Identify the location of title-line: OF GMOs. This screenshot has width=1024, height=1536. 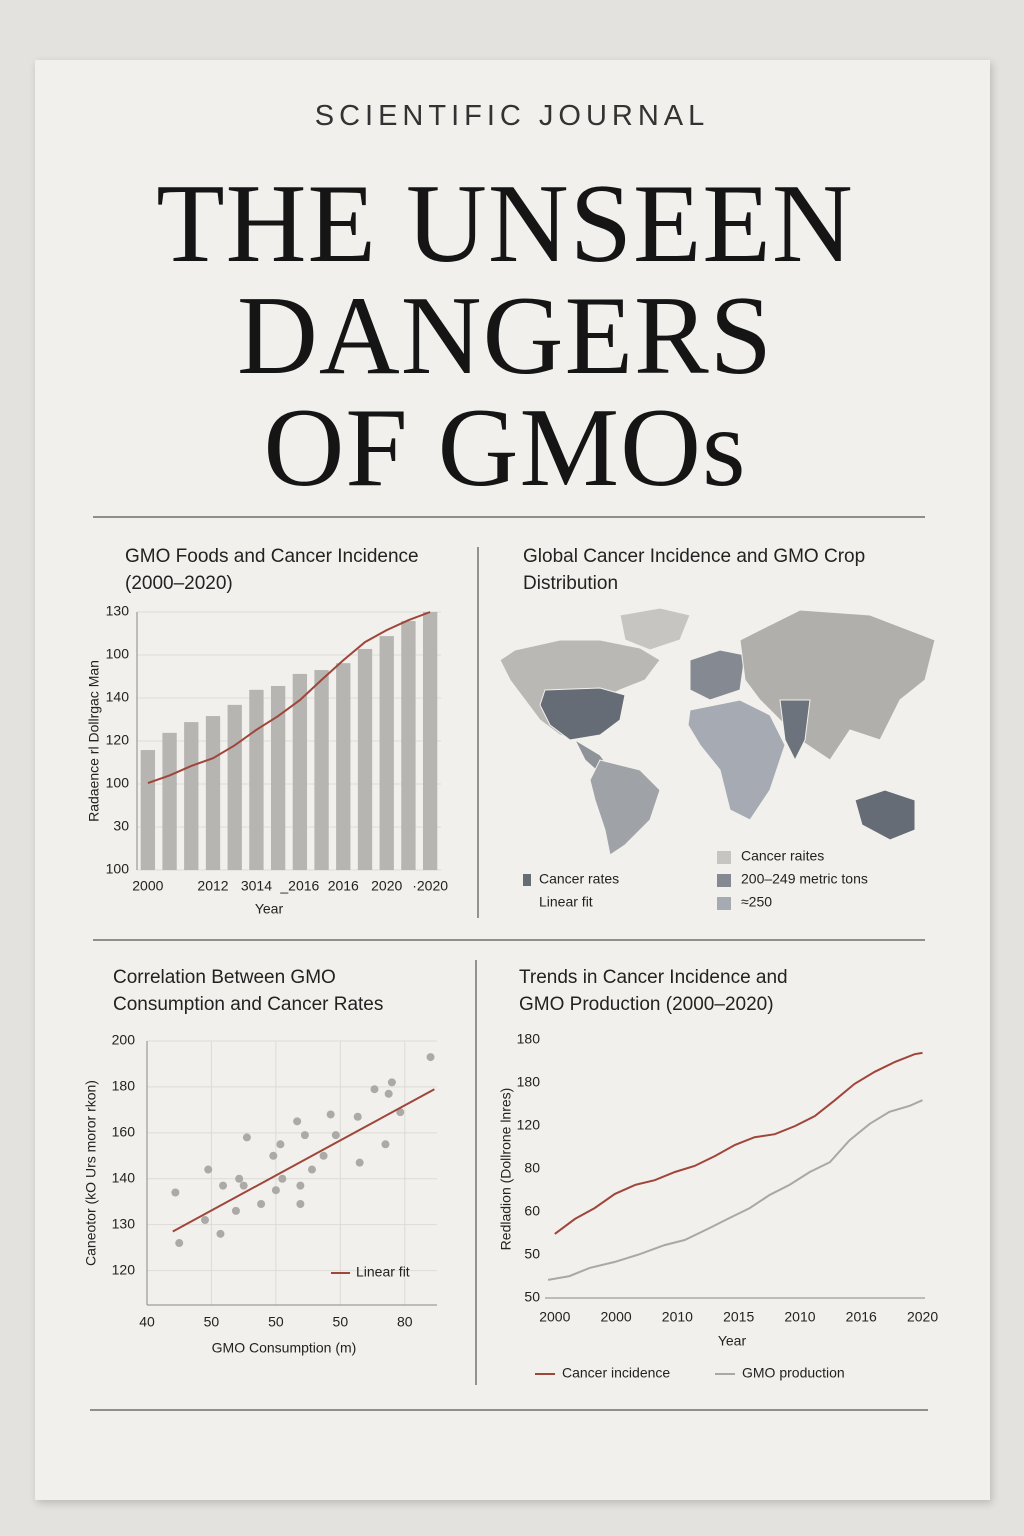
(505, 448).